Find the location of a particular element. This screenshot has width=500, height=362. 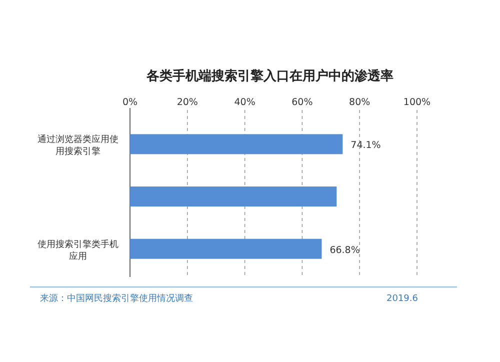

x-tick-label: 60% is located at coordinates (302, 102).